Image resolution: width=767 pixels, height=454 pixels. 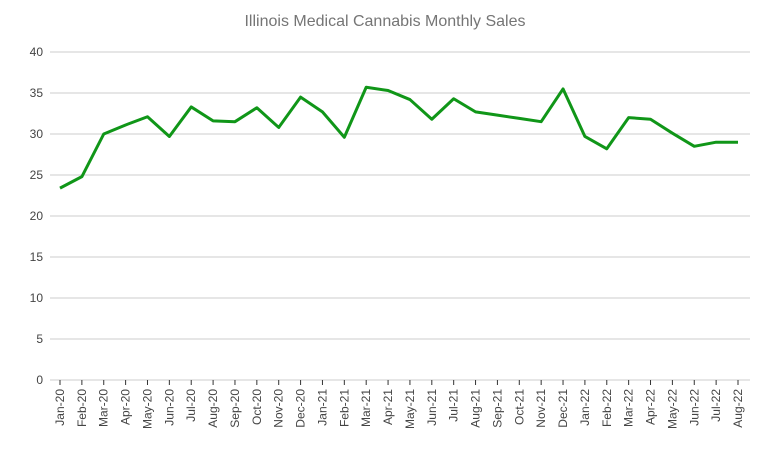 I want to click on x-tick-label: Jul-22, so click(x=716, y=405).